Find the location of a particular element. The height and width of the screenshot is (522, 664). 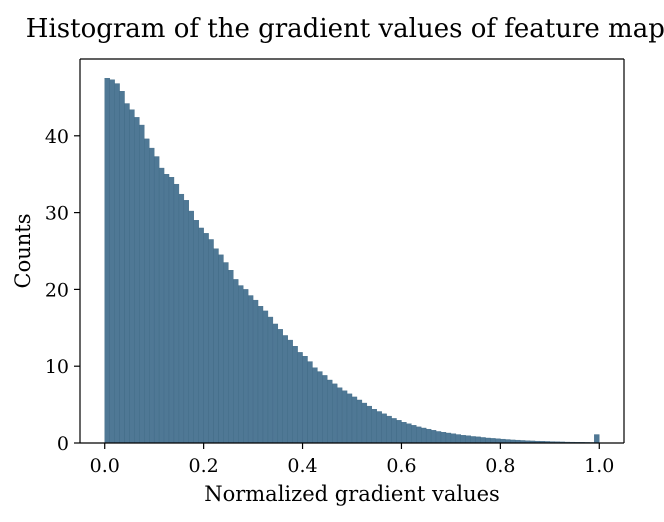

y-axis-label: Counts is located at coordinates (23, 251).